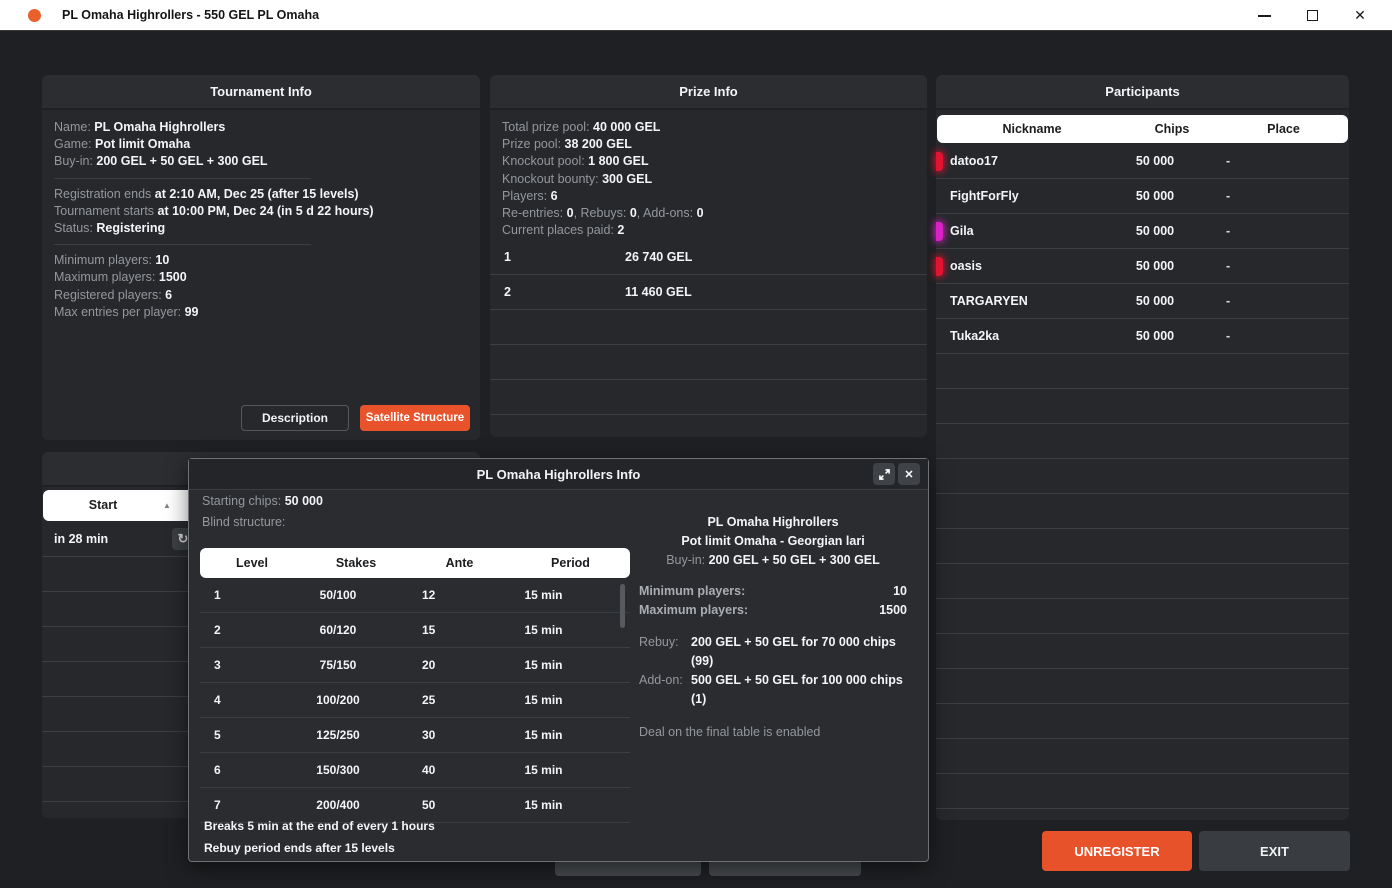  What do you see at coordinates (262, 501) in the screenshot?
I see `starting-chips-line: Starting chips: 50 000` at bounding box center [262, 501].